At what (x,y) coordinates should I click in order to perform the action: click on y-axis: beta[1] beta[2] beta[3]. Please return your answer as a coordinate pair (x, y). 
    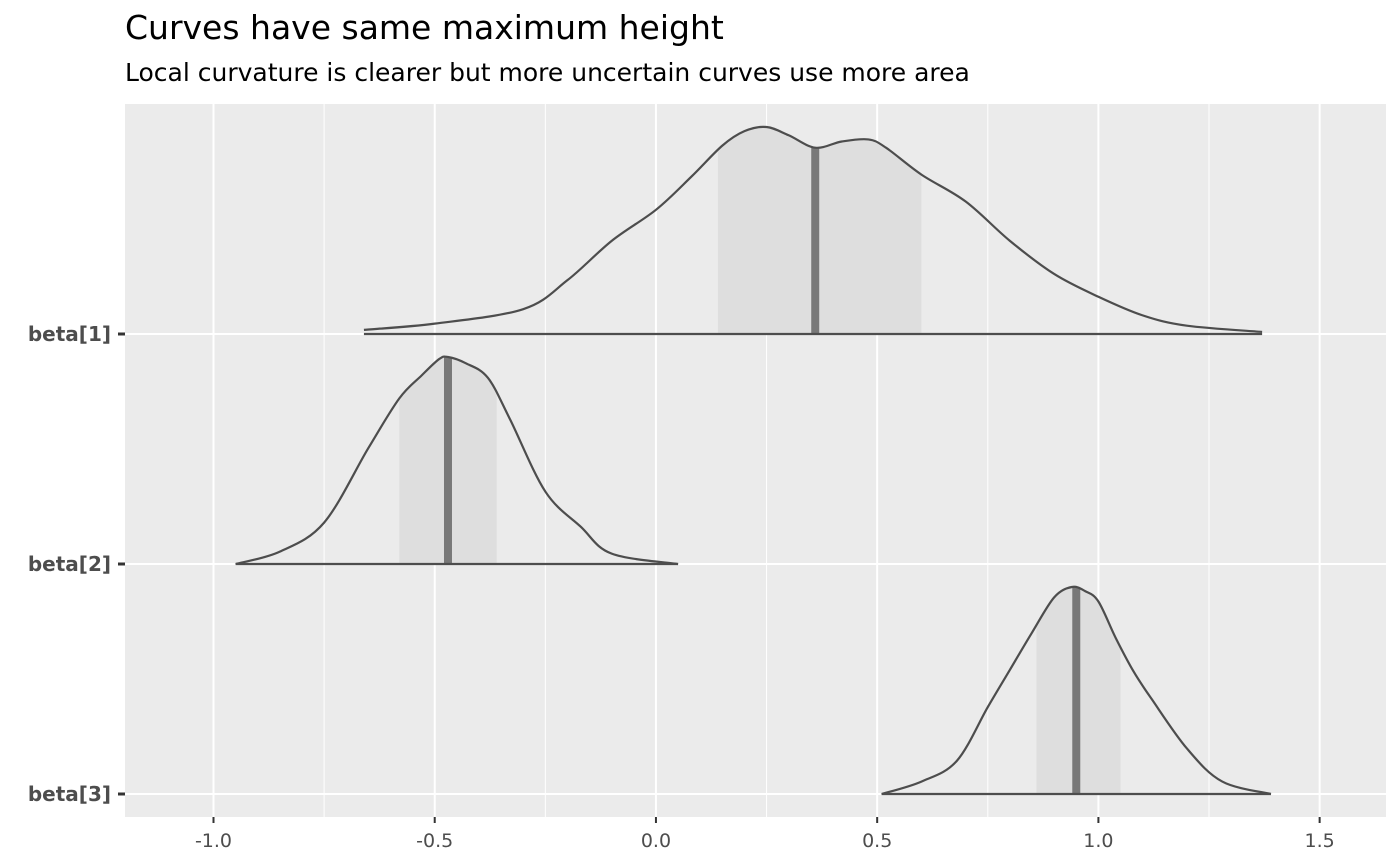
    Looking at the image, I should click on (76, 564).